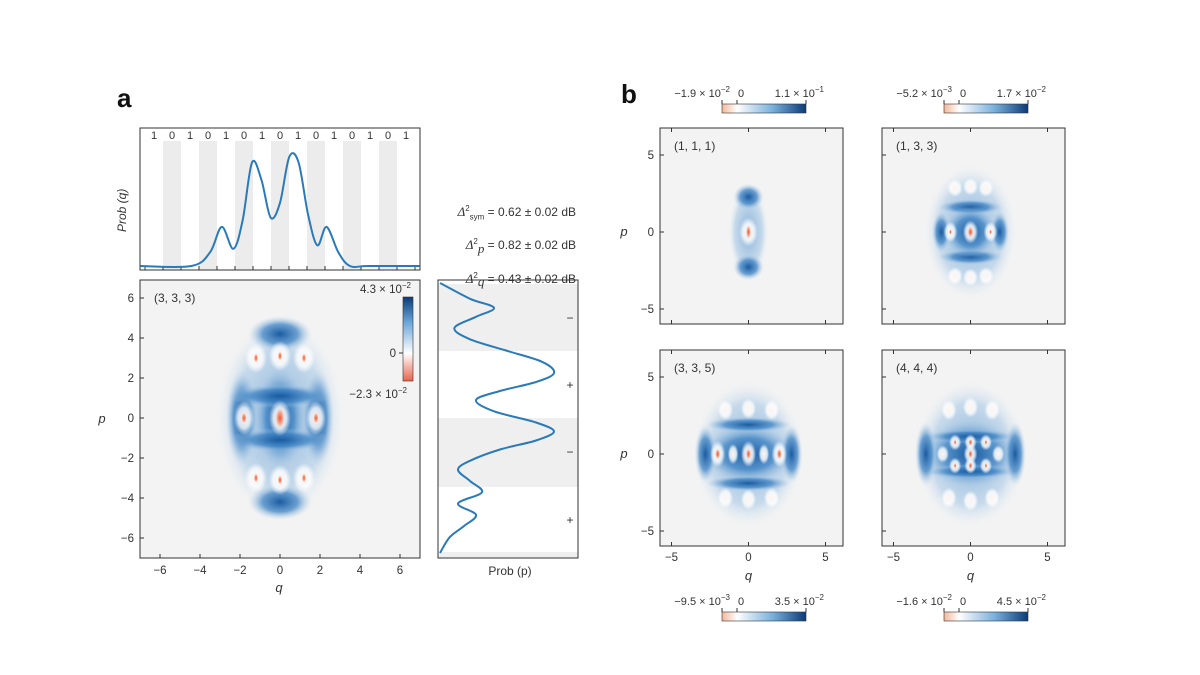 The image size is (1200, 675). I want to click on x-tick-label: 0, so click(280, 571).